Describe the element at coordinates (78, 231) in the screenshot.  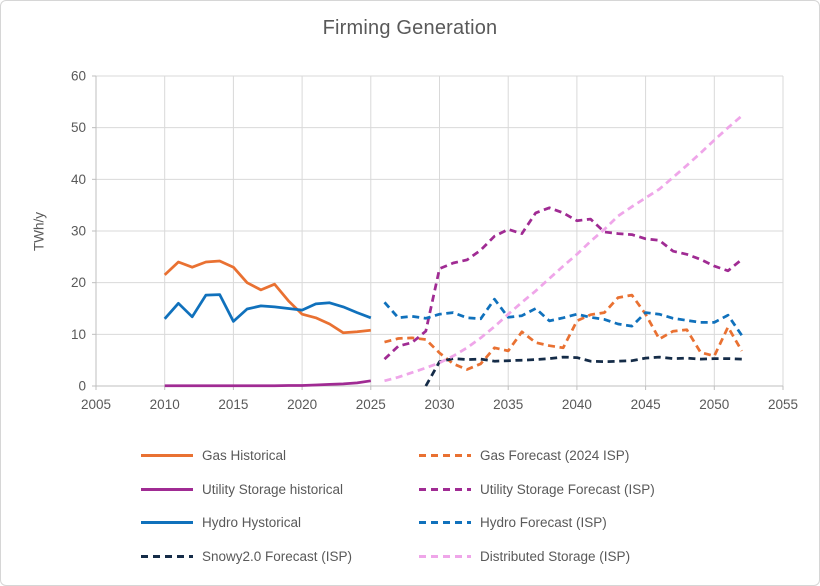
I see `y-tick-label: 30` at that location.